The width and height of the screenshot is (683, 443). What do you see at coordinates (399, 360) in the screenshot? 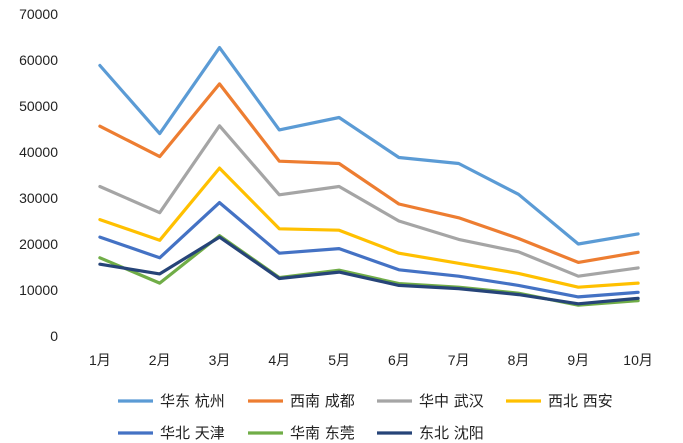
I see `x-tick-label: 6月` at bounding box center [399, 360].